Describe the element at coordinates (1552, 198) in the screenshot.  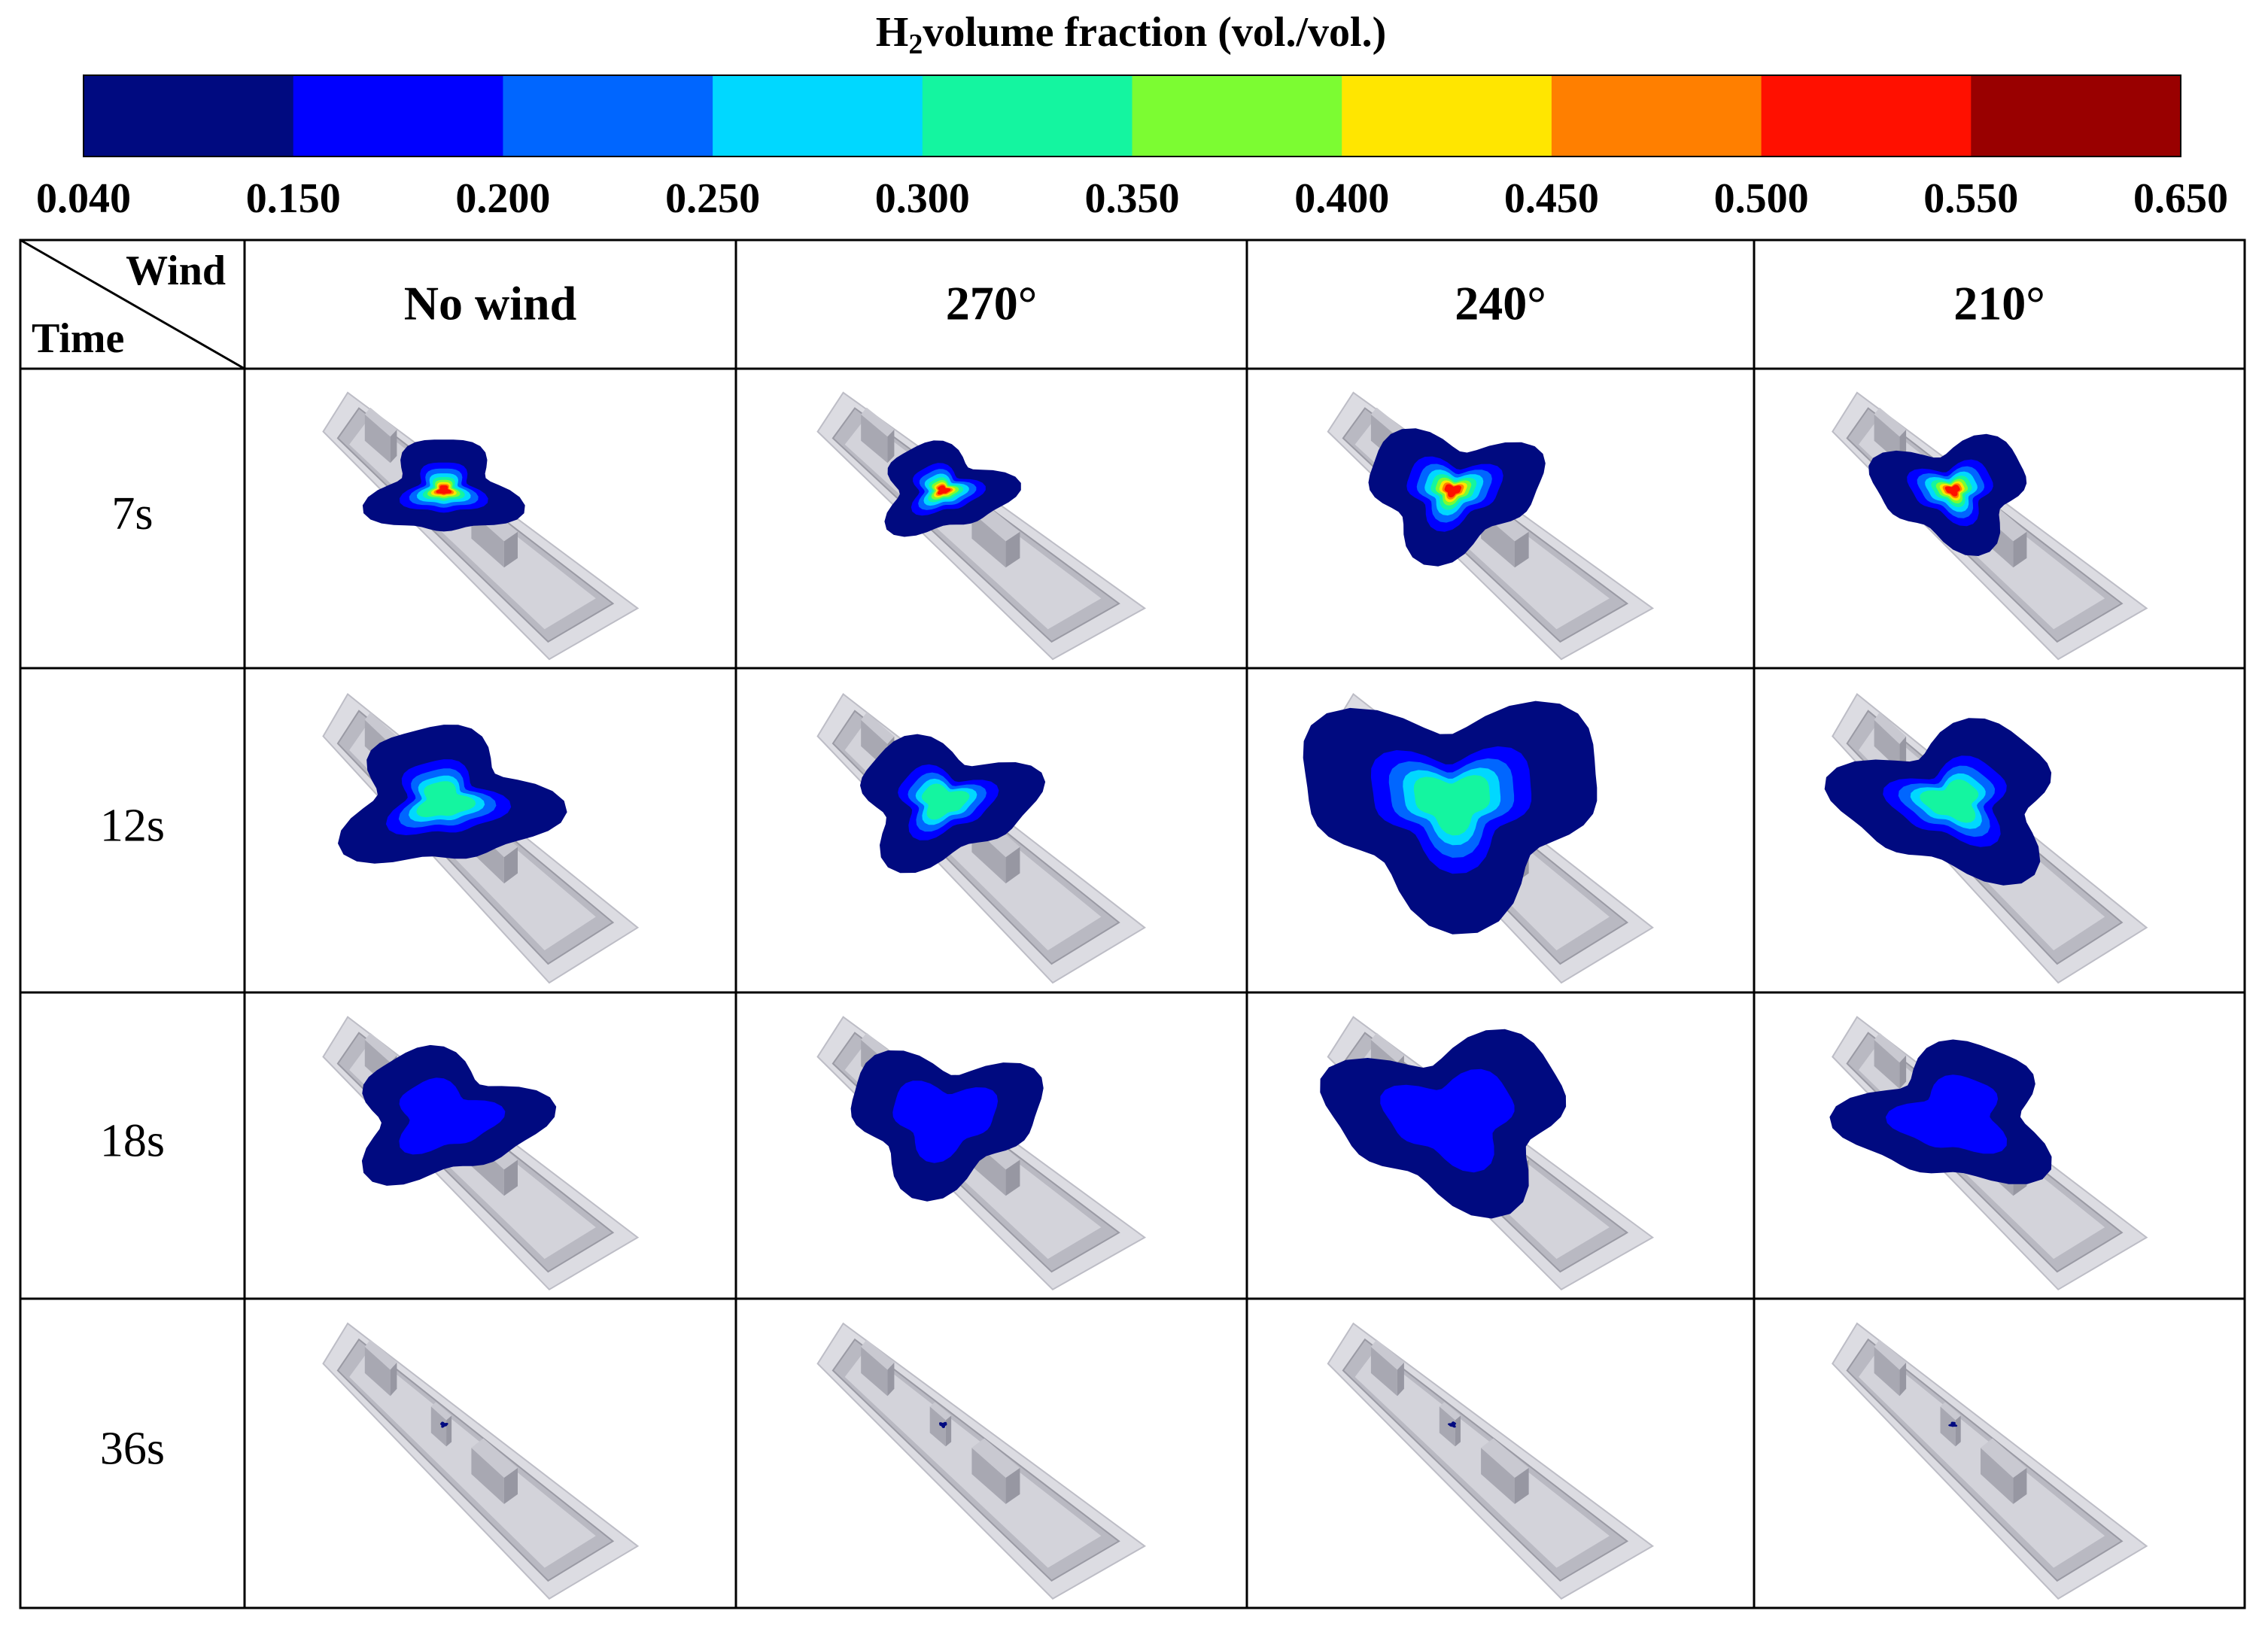
I see `colorbar-tick-label: 0.450` at that location.